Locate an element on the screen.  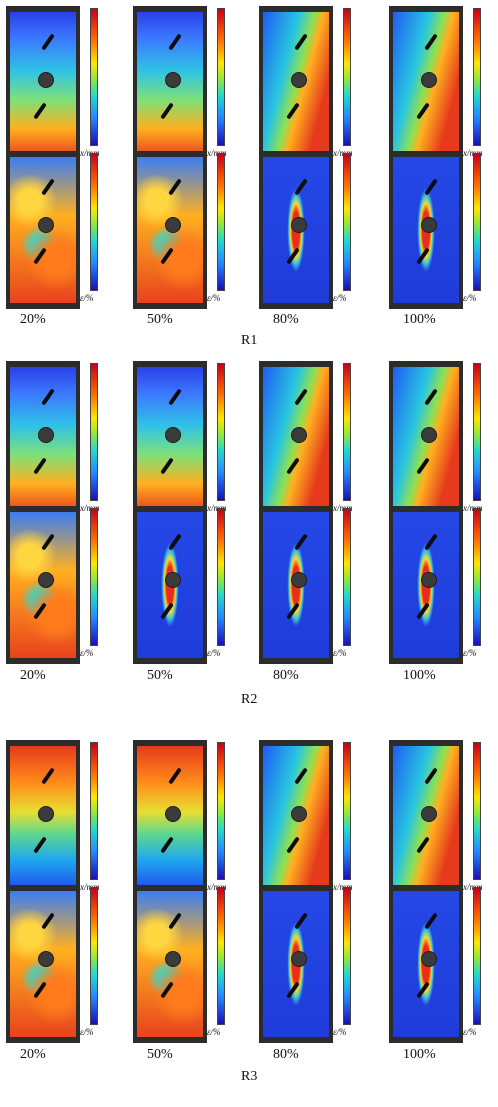
group-label-r1: R1 is located at coordinates (249, 340).